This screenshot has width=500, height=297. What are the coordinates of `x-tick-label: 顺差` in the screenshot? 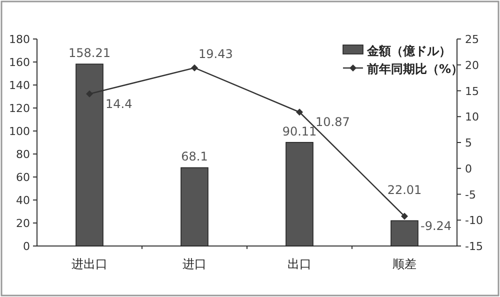 It's located at (404, 264).